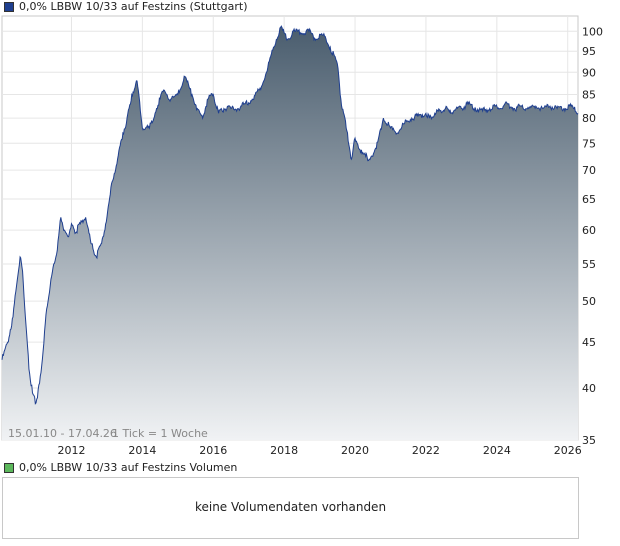  I want to click on y-tick-label: 50, so click(589, 301).